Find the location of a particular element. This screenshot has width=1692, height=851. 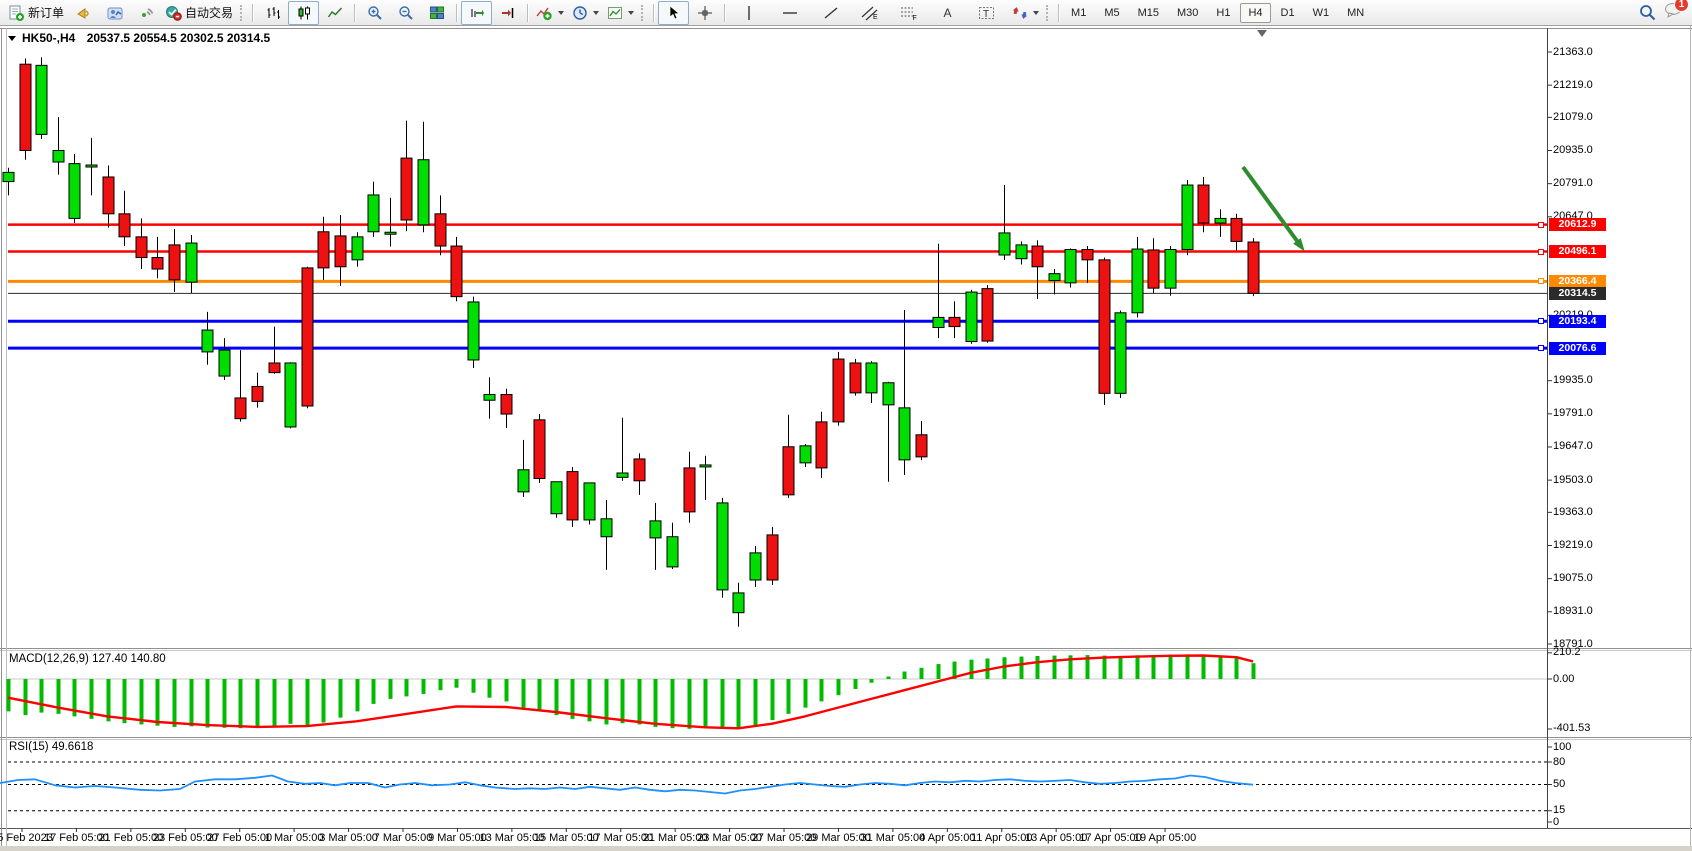

zoom-in-button is located at coordinates (374, 13).